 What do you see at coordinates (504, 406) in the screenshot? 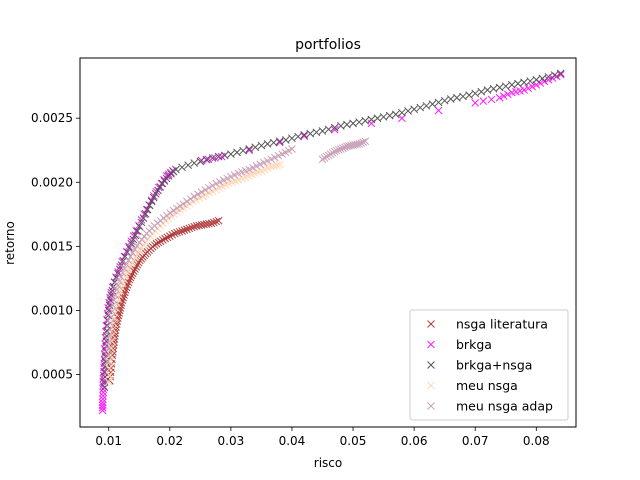
I see `legend-label: meu nsga adap` at bounding box center [504, 406].